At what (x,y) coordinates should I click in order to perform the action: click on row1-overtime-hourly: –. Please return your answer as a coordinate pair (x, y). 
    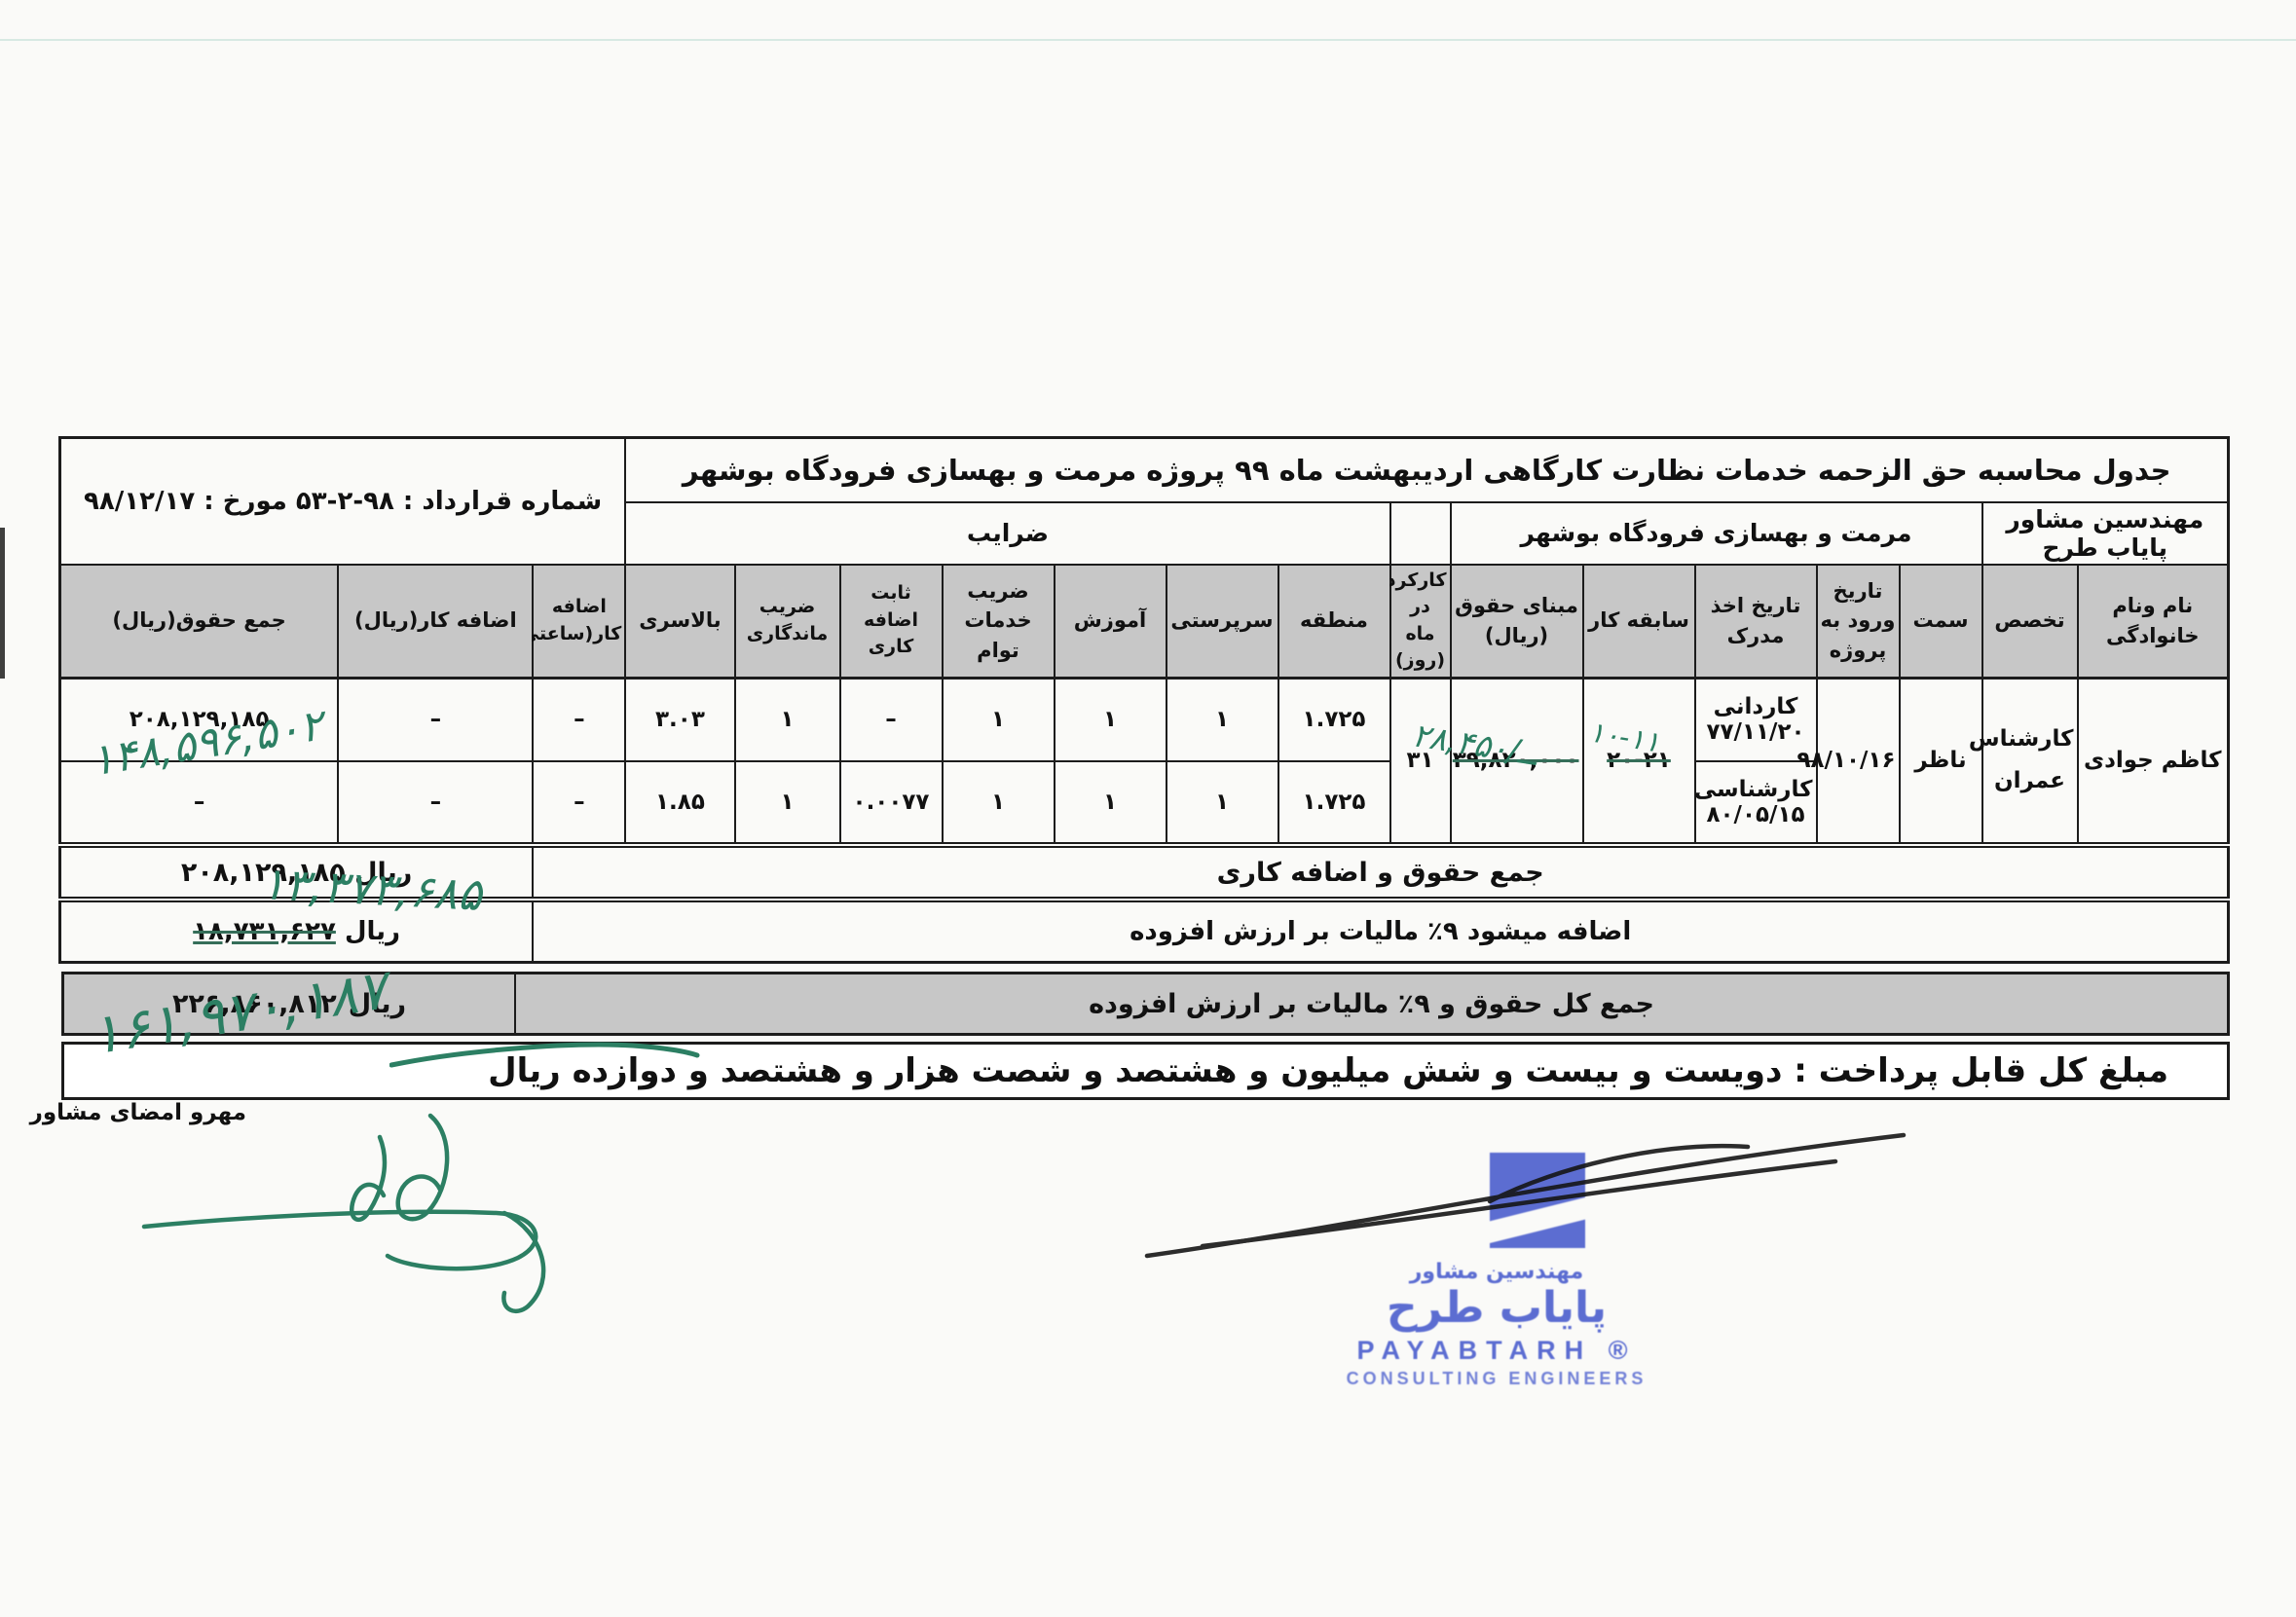
    Looking at the image, I should click on (580, 719).